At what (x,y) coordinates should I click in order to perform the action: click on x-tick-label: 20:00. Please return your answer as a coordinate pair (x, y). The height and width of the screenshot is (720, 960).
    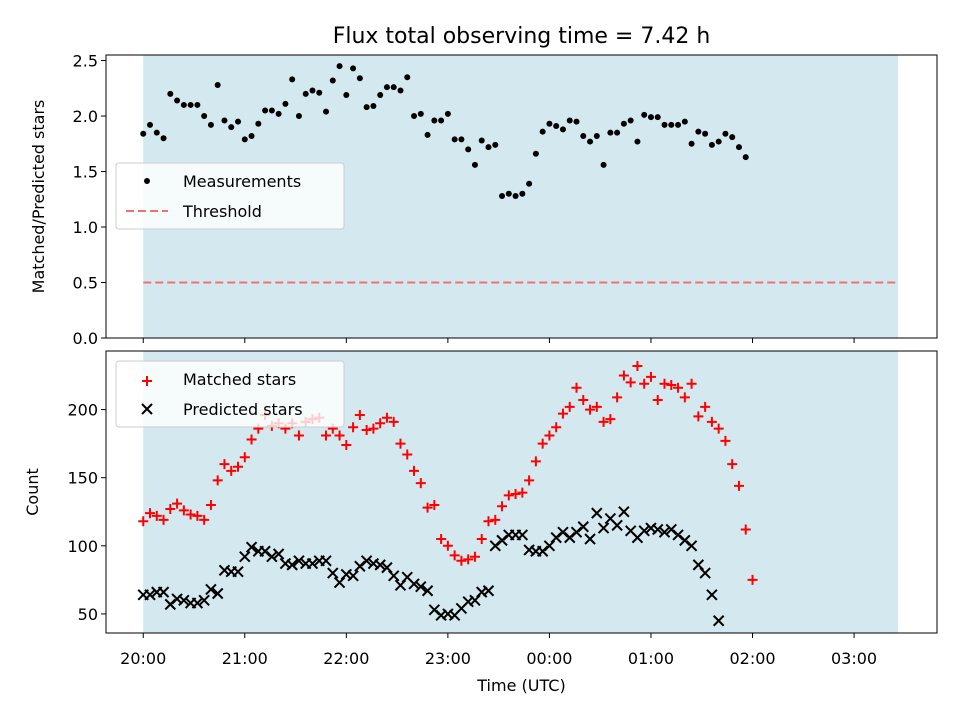
    Looking at the image, I should click on (143, 658).